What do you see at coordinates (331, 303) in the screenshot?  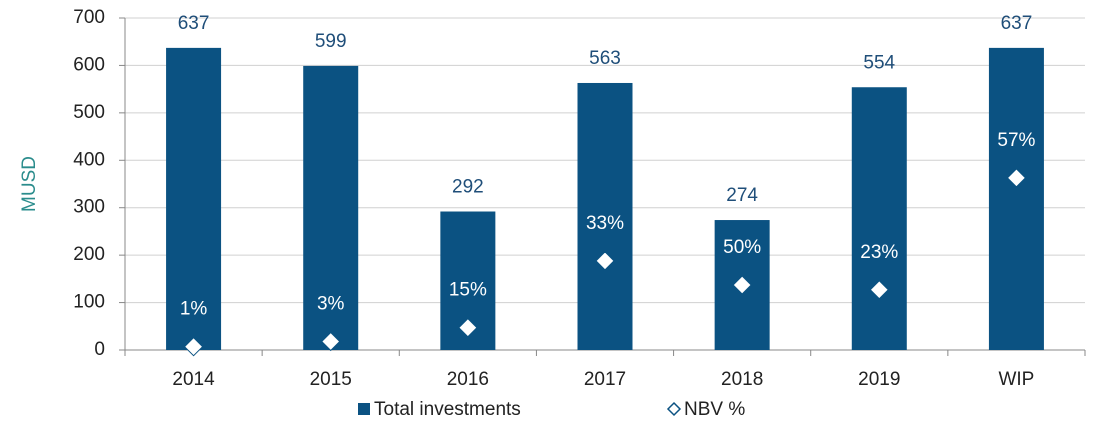 I see `data-label: 3%` at bounding box center [331, 303].